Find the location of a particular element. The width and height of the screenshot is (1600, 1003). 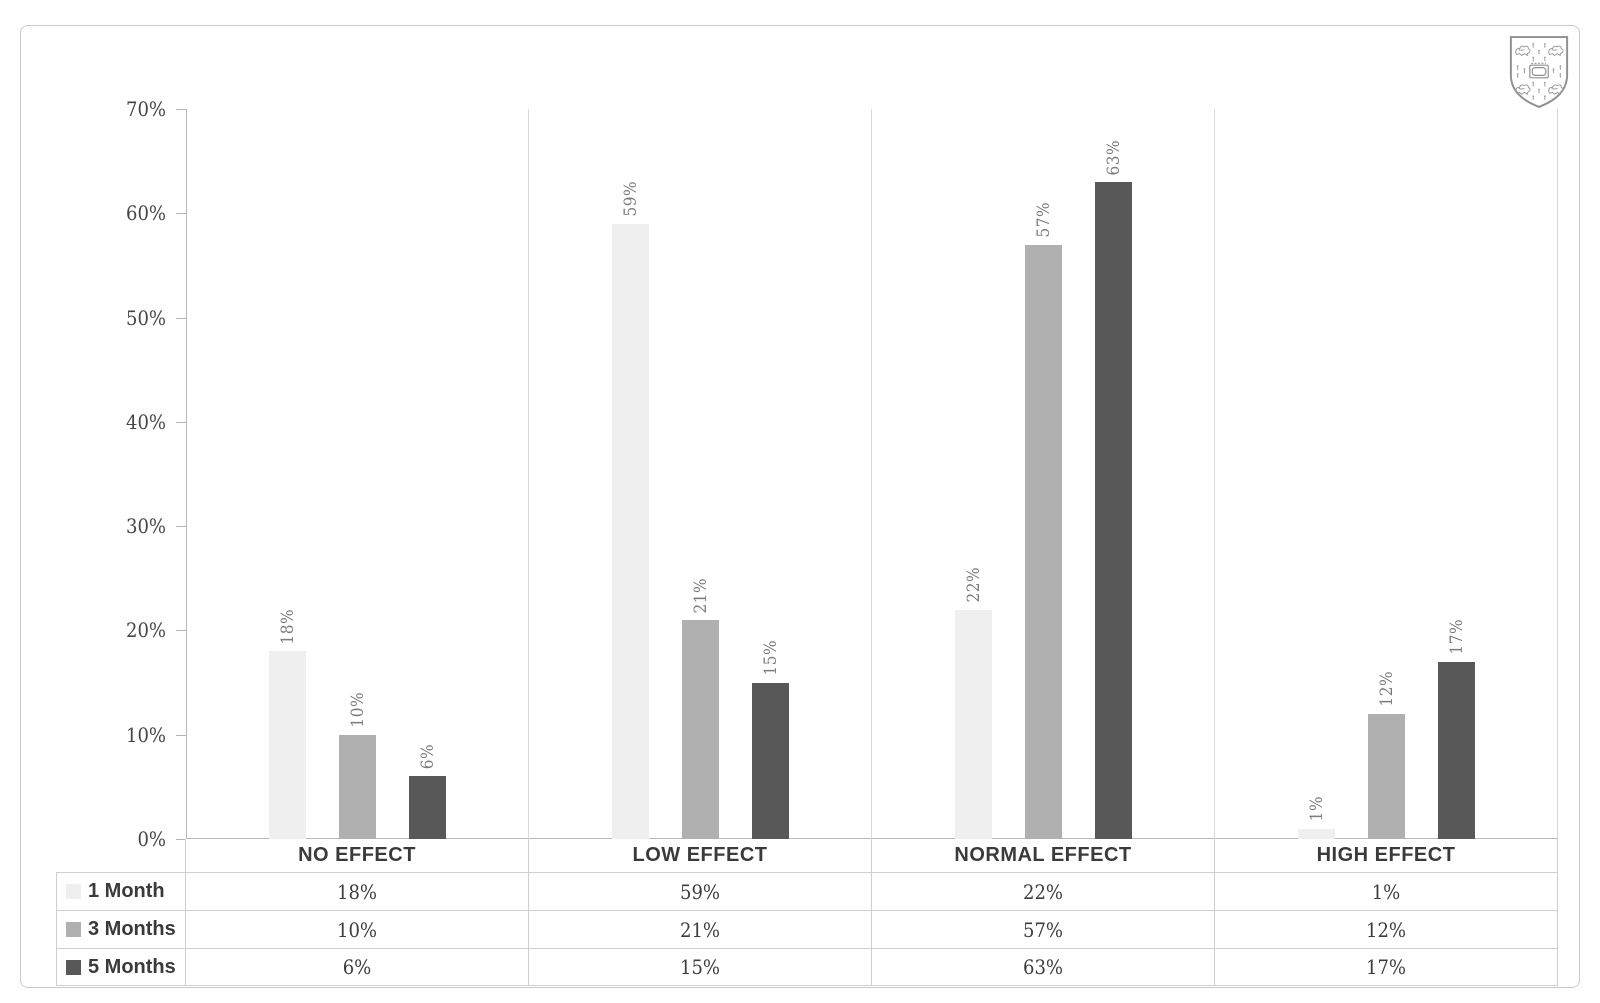

bar-data-label: 12% is located at coordinates (1386, 689).